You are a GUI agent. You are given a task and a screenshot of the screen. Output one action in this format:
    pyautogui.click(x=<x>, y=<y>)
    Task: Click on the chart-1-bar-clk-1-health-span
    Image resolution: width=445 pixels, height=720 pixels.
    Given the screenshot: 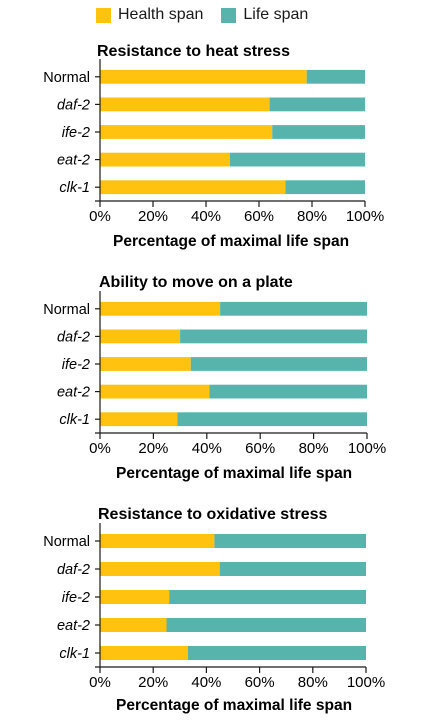 What is the action you would take?
    pyautogui.click(x=193, y=187)
    